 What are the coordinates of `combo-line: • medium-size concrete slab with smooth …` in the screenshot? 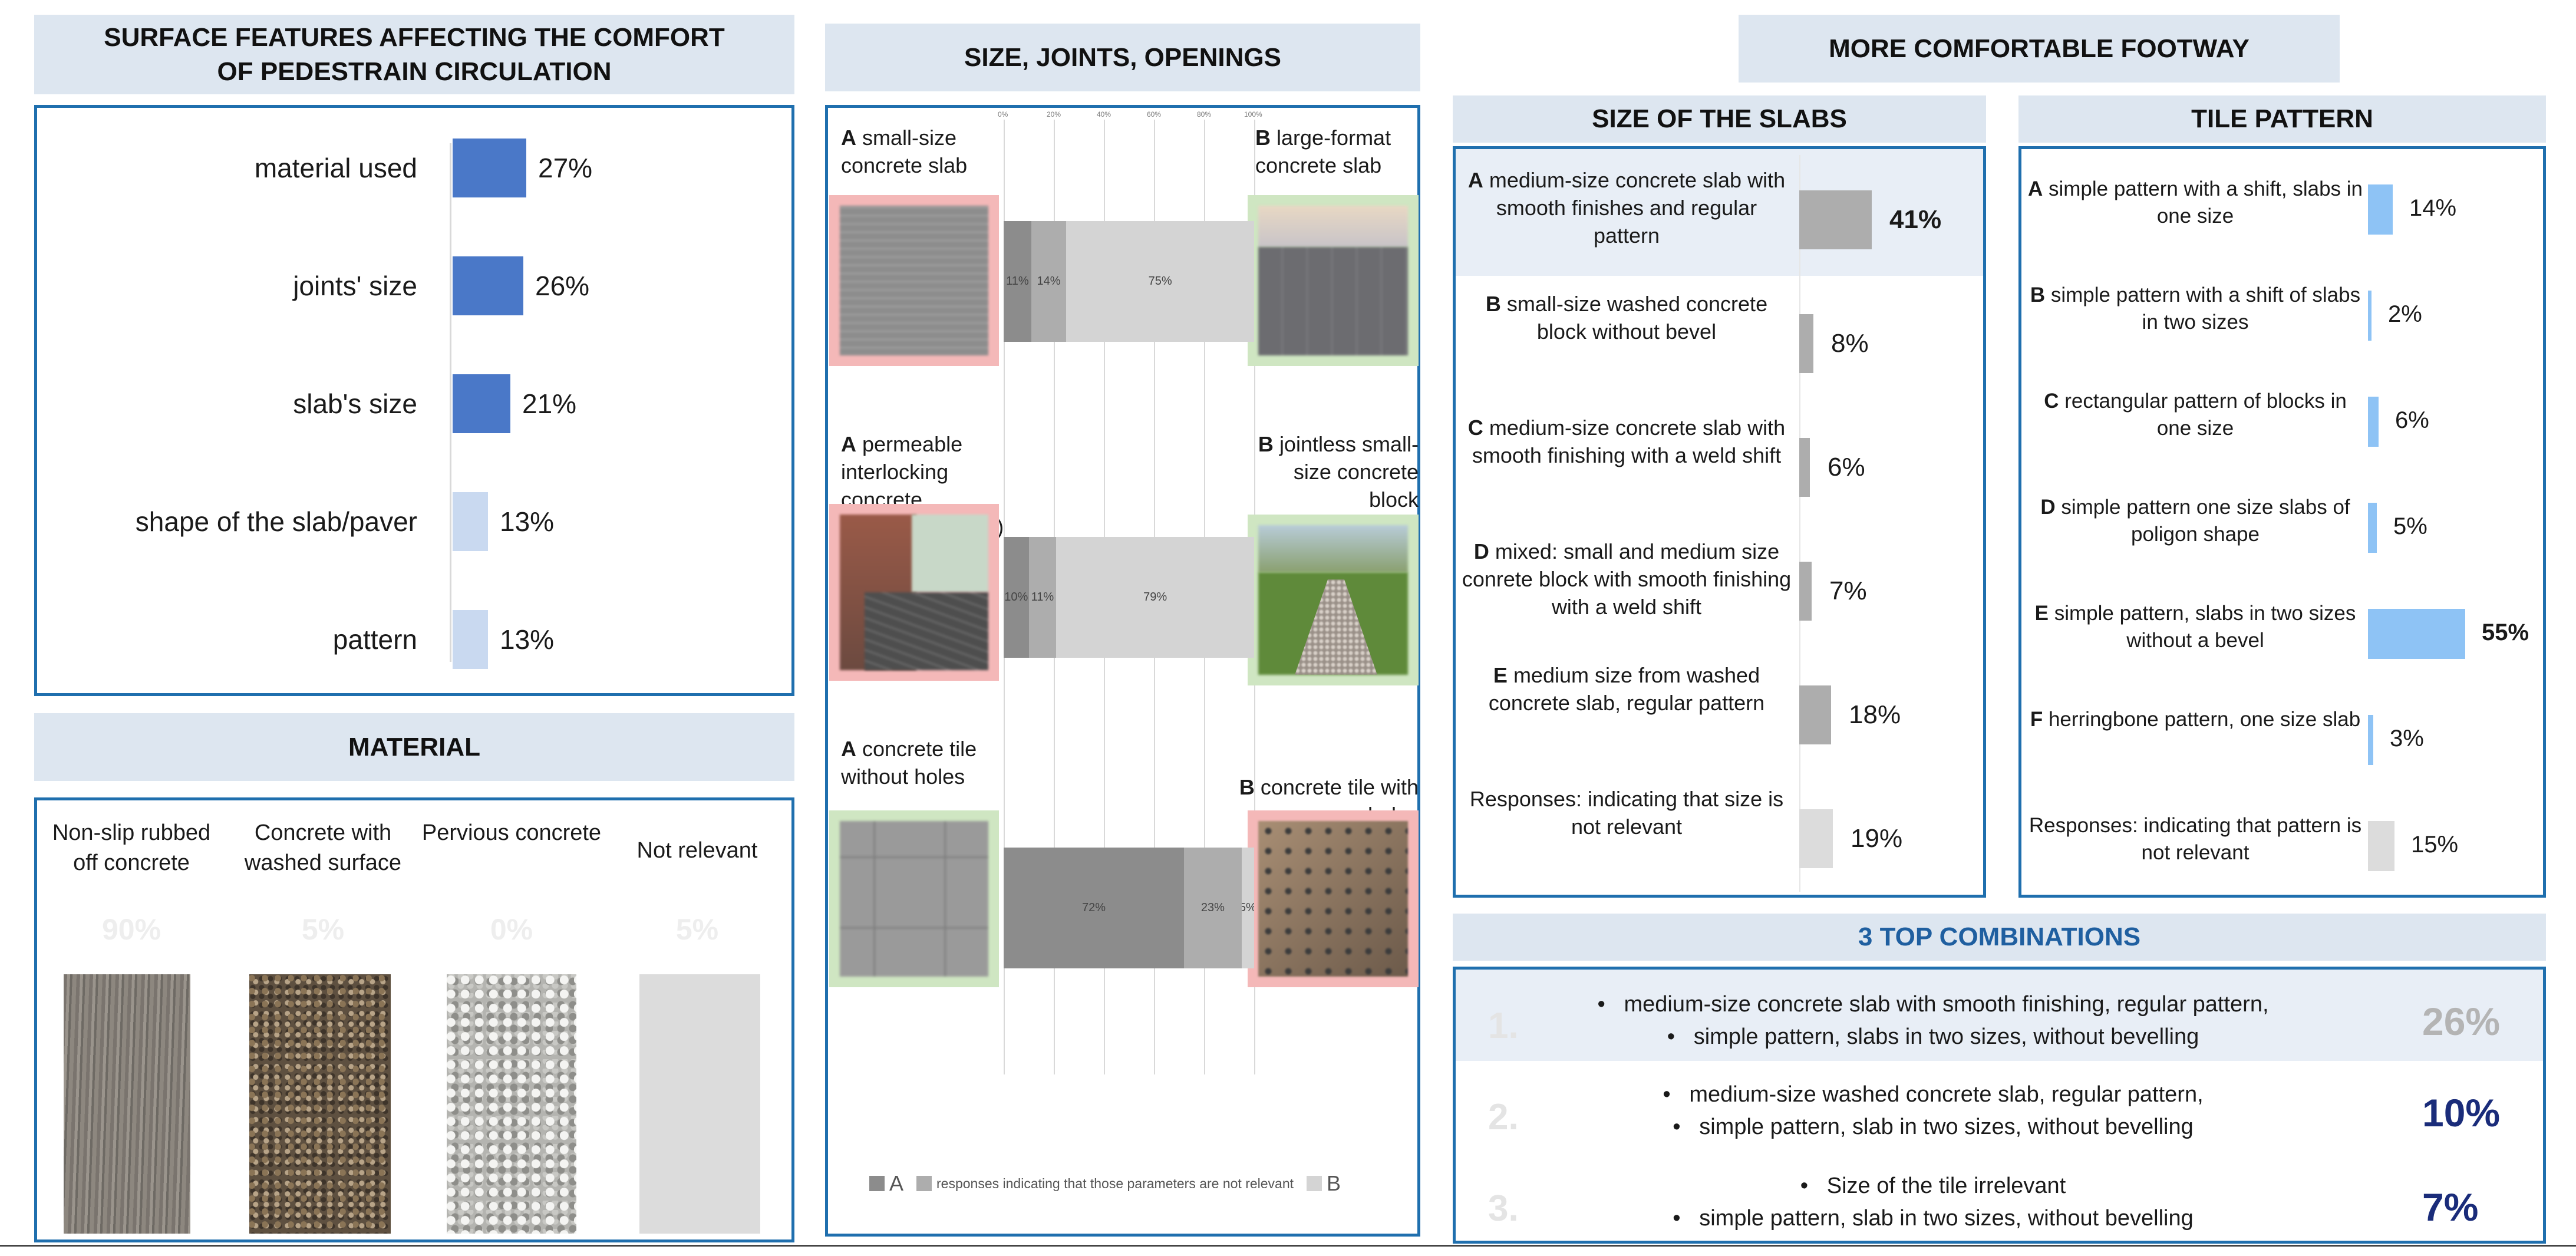 It's located at (1933, 1004).